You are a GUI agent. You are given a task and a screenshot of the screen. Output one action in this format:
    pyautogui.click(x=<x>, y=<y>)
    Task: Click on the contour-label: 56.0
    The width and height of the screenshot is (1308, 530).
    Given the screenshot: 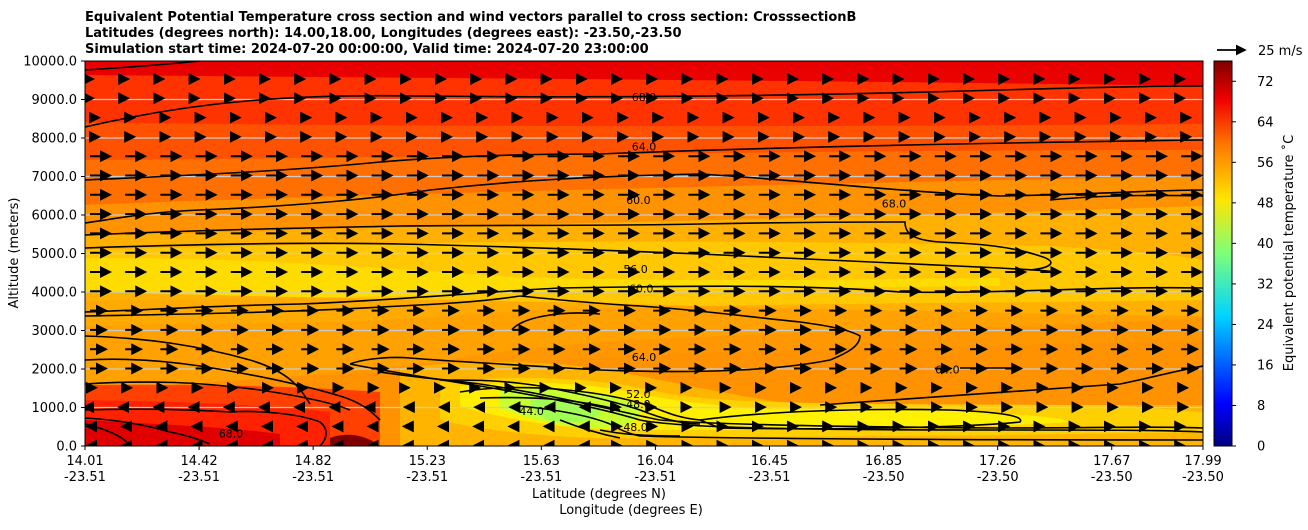 What is the action you would take?
    pyautogui.click(x=635, y=269)
    